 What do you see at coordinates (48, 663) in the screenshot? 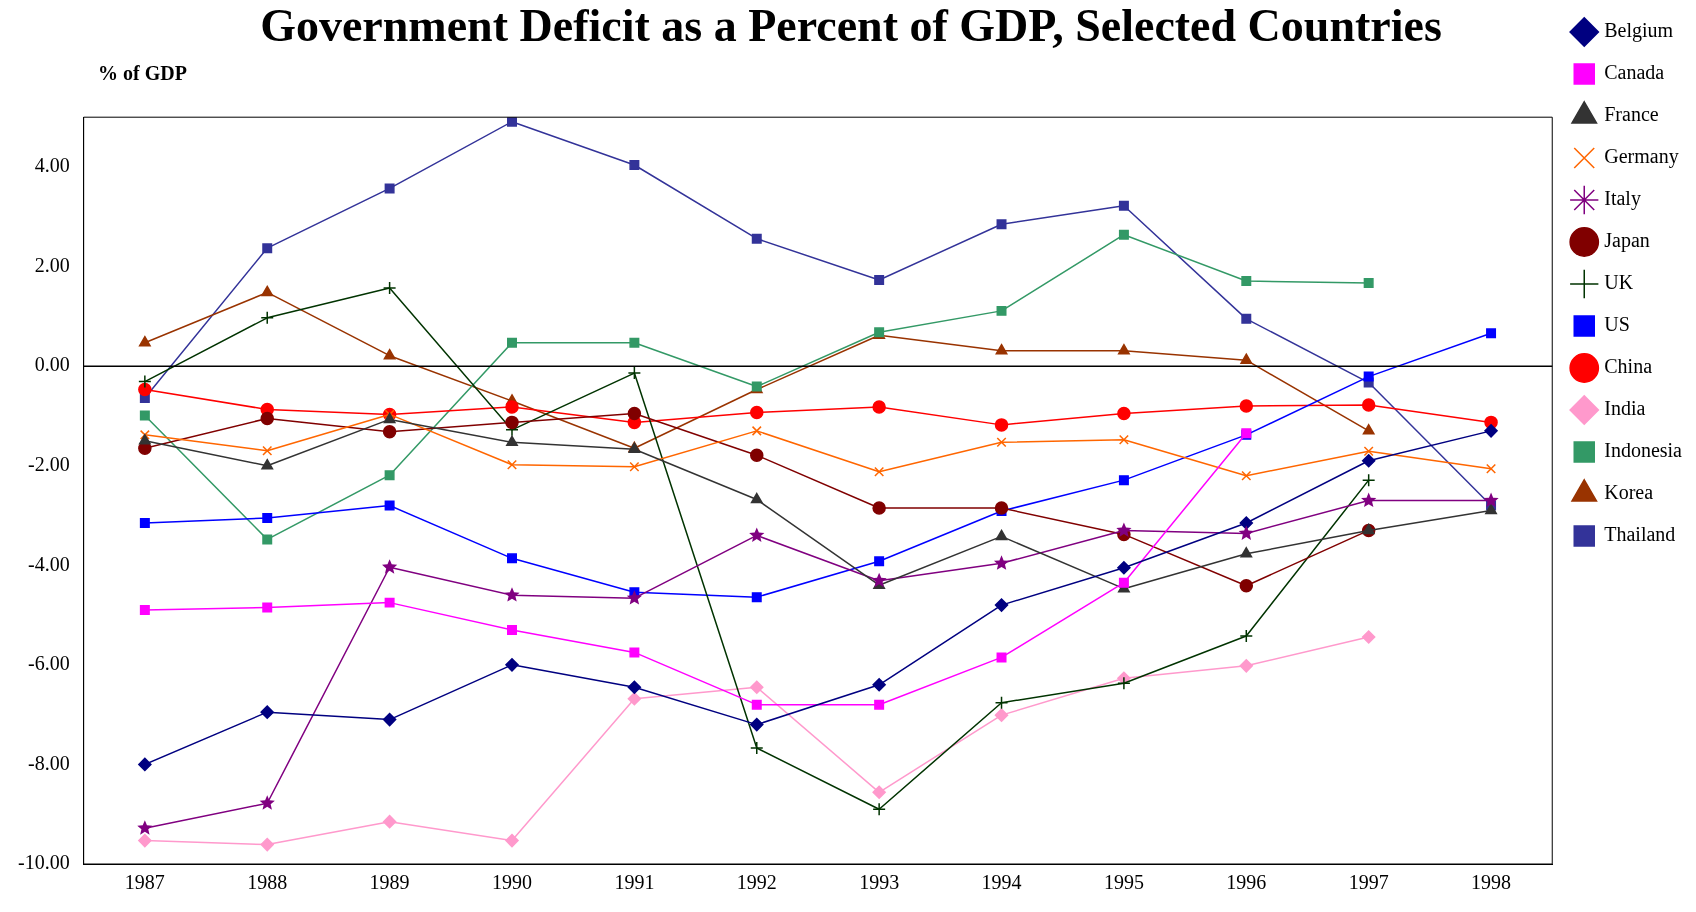
I see `y-tick-label: -6.00` at bounding box center [48, 663].